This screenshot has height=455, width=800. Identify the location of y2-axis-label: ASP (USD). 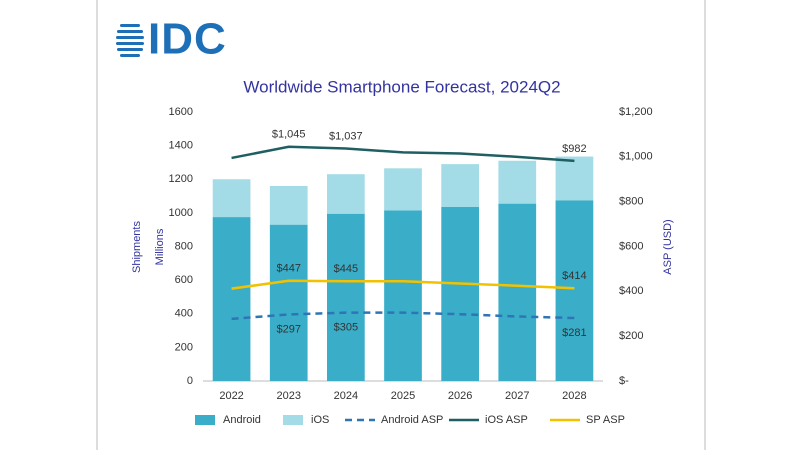
(668, 246).